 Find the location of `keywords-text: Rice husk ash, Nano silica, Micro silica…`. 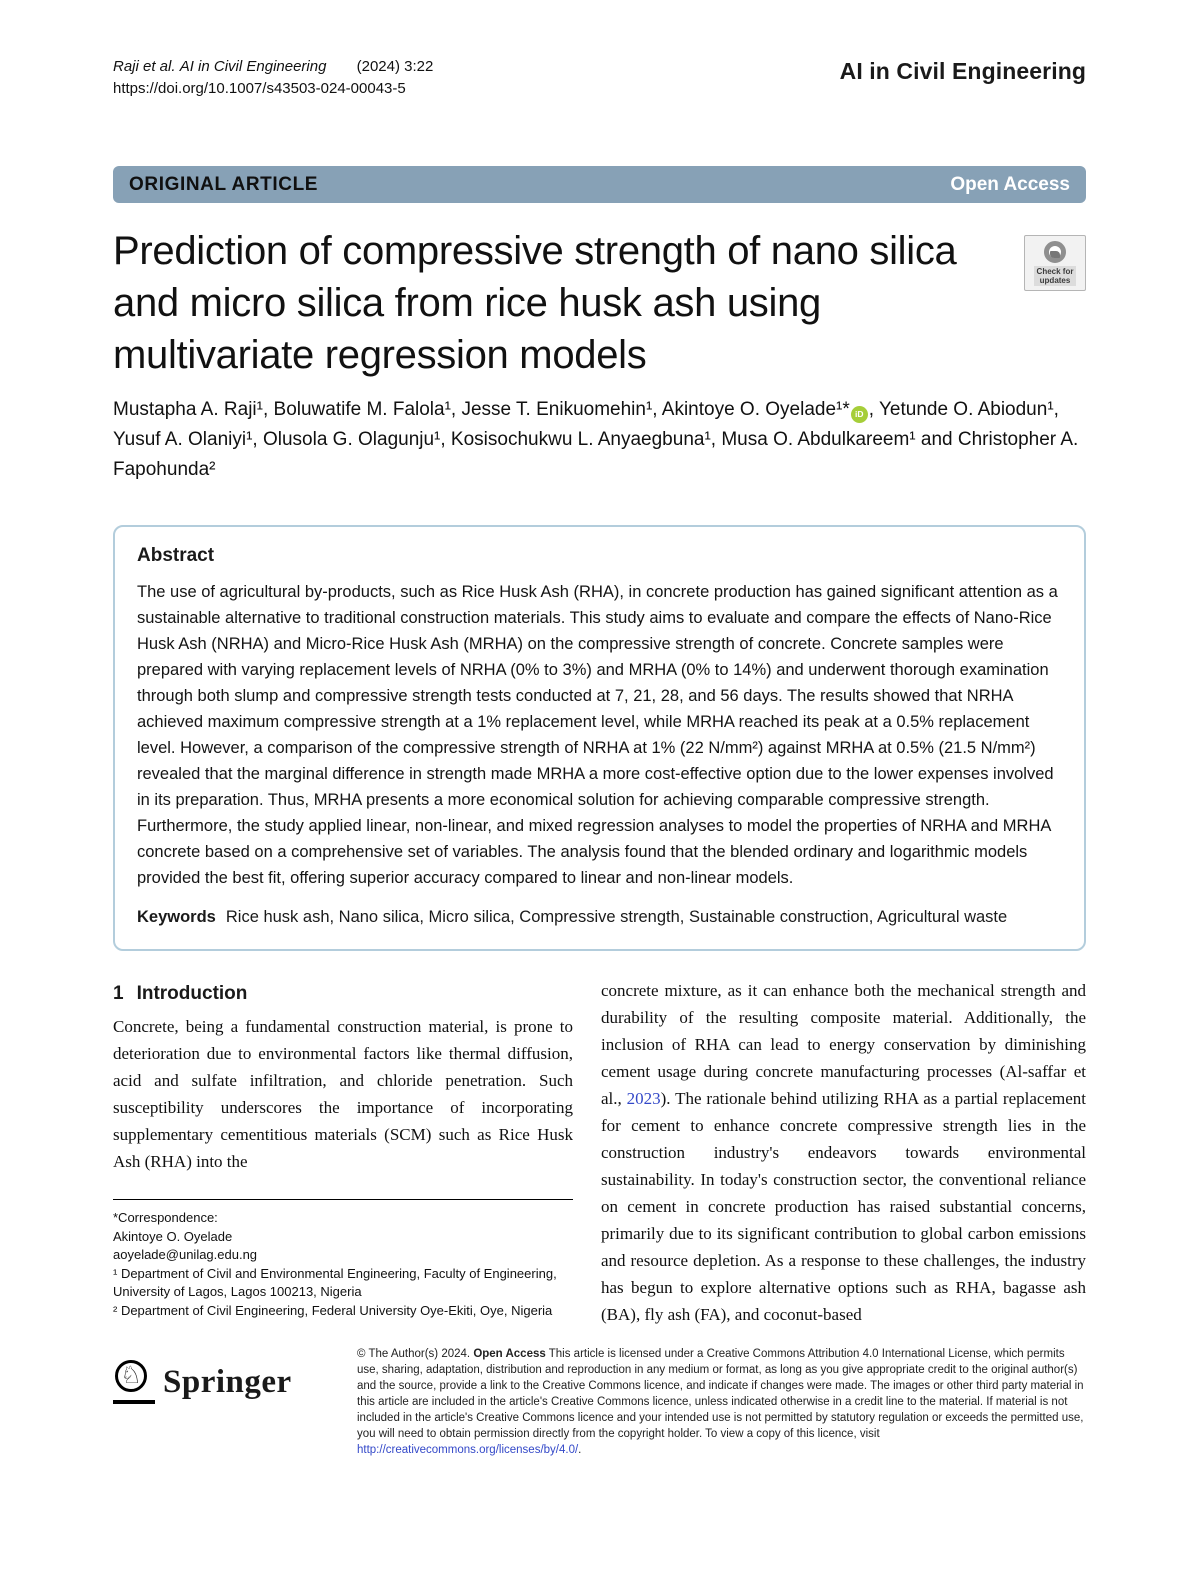

keywords-text: Rice husk ash, Nano silica, Micro silica… is located at coordinates (616, 917).